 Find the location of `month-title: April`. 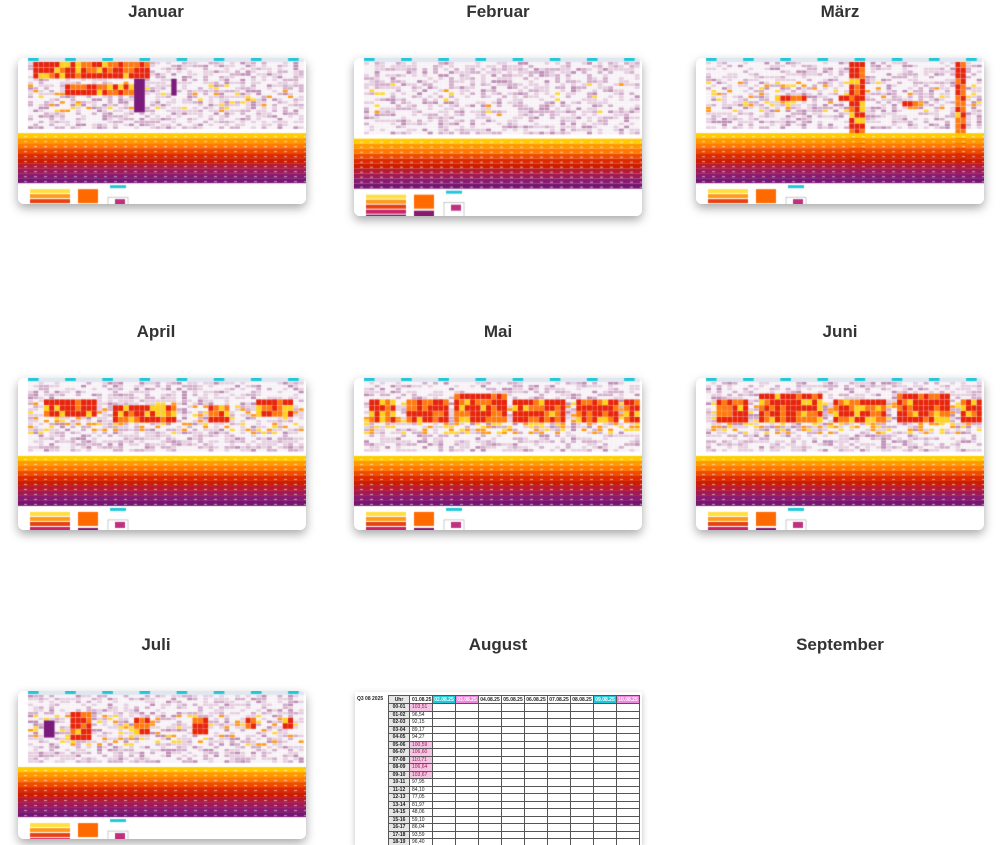

month-title: April is located at coordinates (156, 331).